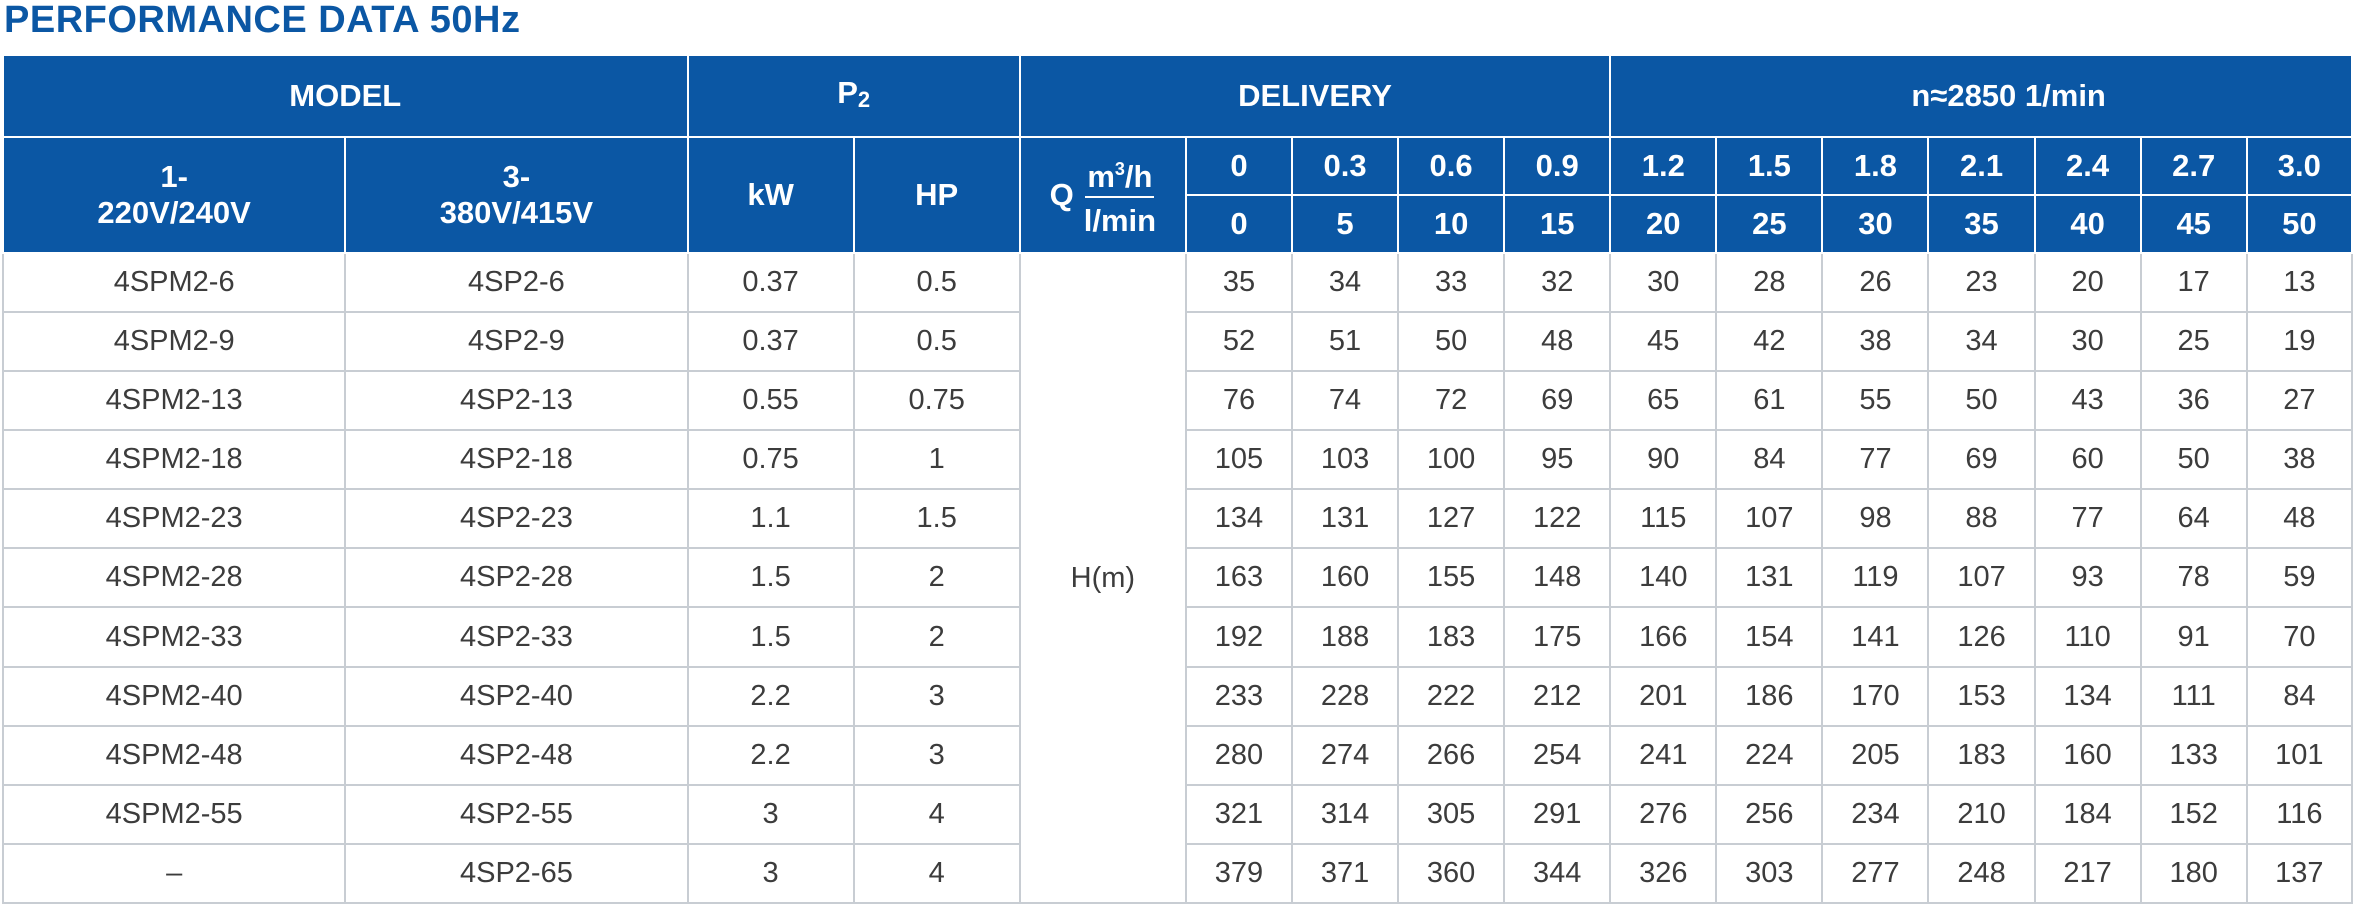  What do you see at coordinates (2087, 814) in the screenshot?
I see `head-value-cell: 184` at bounding box center [2087, 814].